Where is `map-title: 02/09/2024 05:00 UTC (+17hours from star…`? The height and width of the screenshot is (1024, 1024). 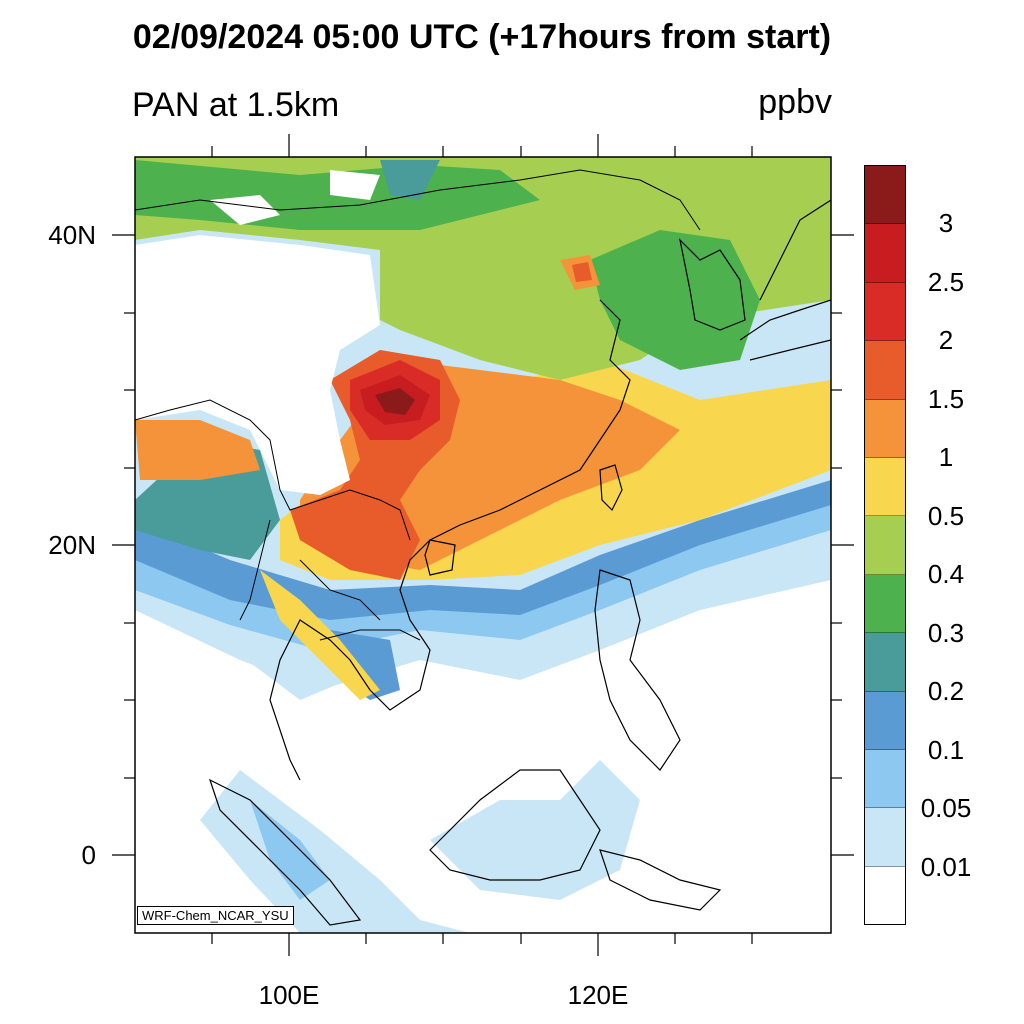
map-title: 02/09/2024 05:00 UTC (+17hours from star… is located at coordinates (482, 37).